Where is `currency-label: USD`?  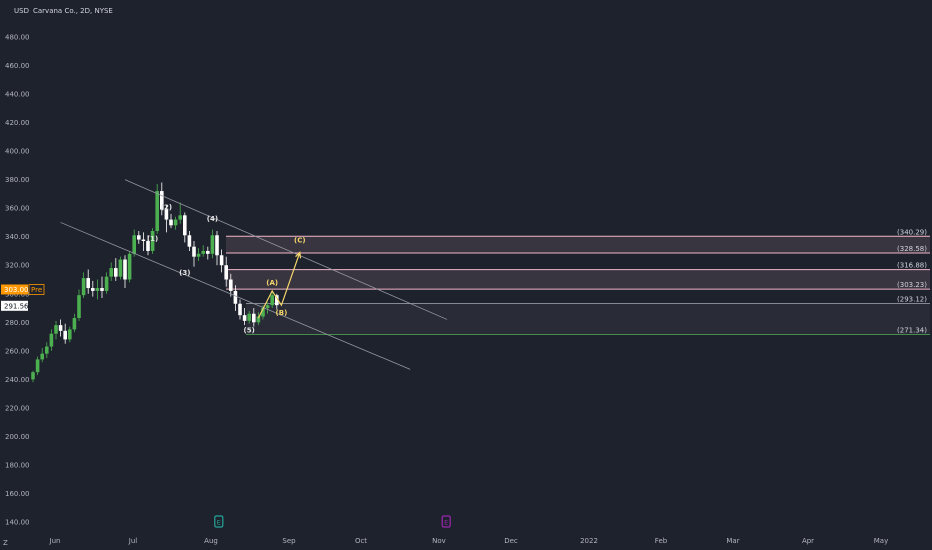
currency-label: USD is located at coordinates (21, 11).